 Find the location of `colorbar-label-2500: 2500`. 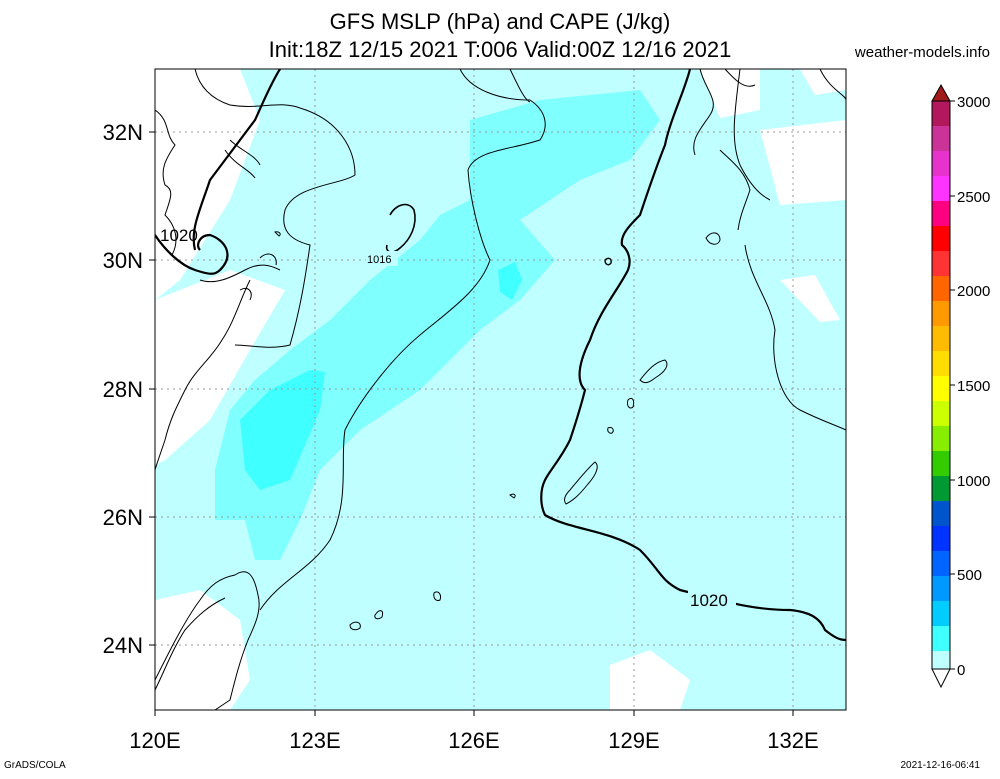

colorbar-label-2500: 2500 is located at coordinates (973, 197).